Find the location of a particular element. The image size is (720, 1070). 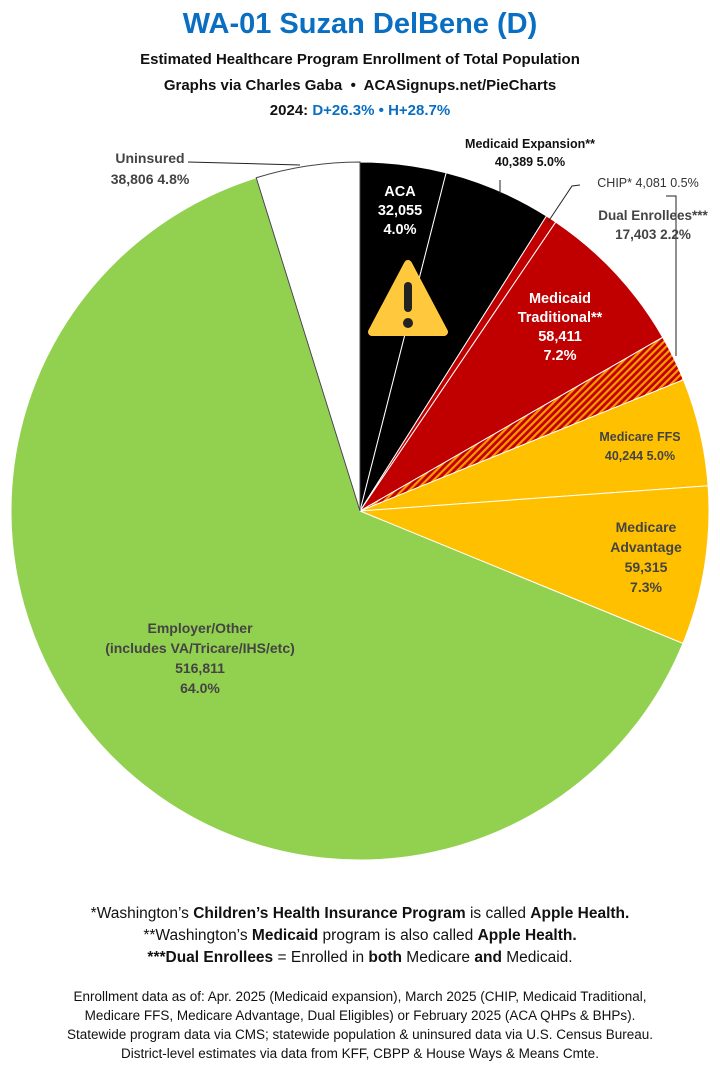

d-margin: D+26.3% is located at coordinates (343, 110).